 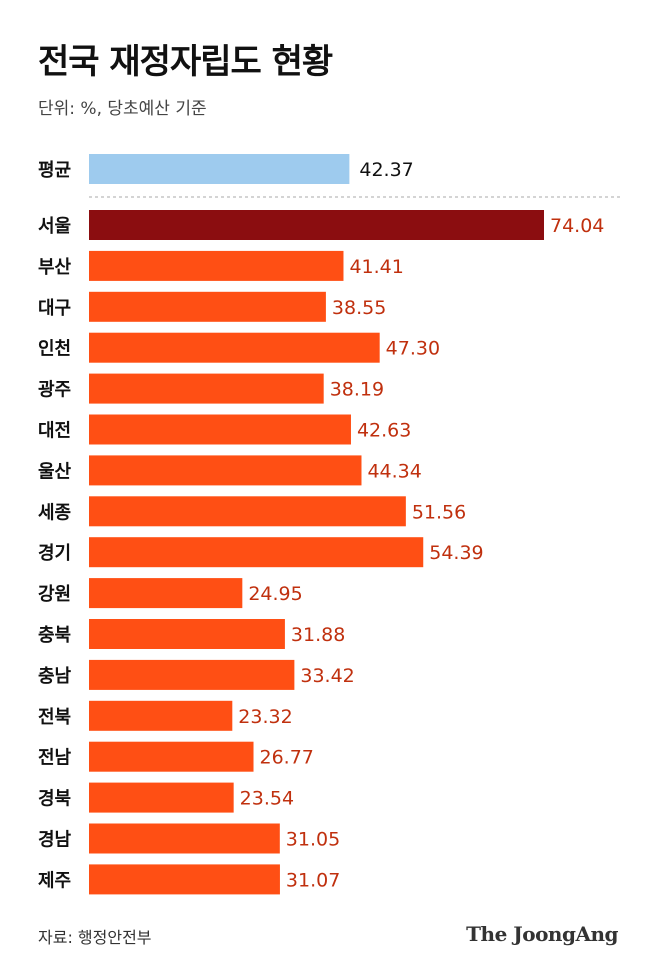 I want to click on data-label: 23.54, so click(x=267, y=799).